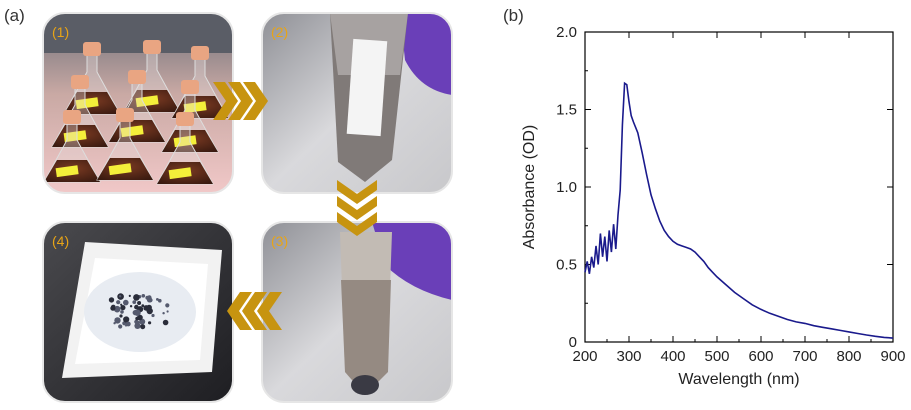 This screenshot has width=911, height=410. Describe the element at coordinates (254, 311) in the screenshot. I see `arrow-left-icon` at that location.